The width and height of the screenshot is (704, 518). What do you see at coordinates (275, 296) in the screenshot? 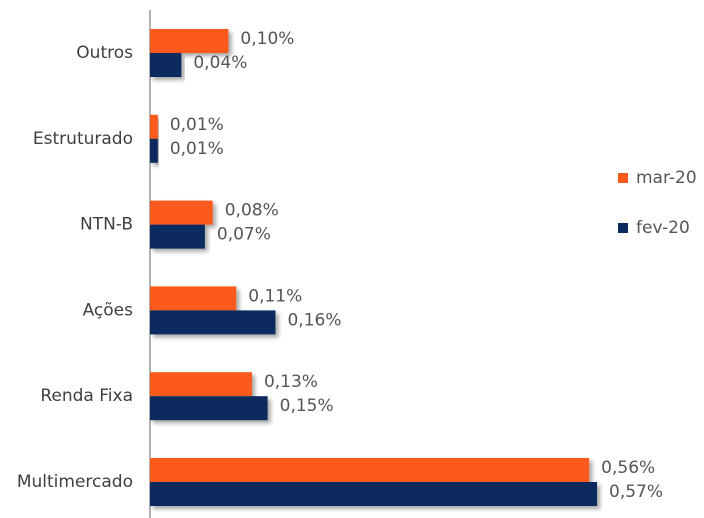
I see `value-label: 0,11%` at bounding box center [275, 296].